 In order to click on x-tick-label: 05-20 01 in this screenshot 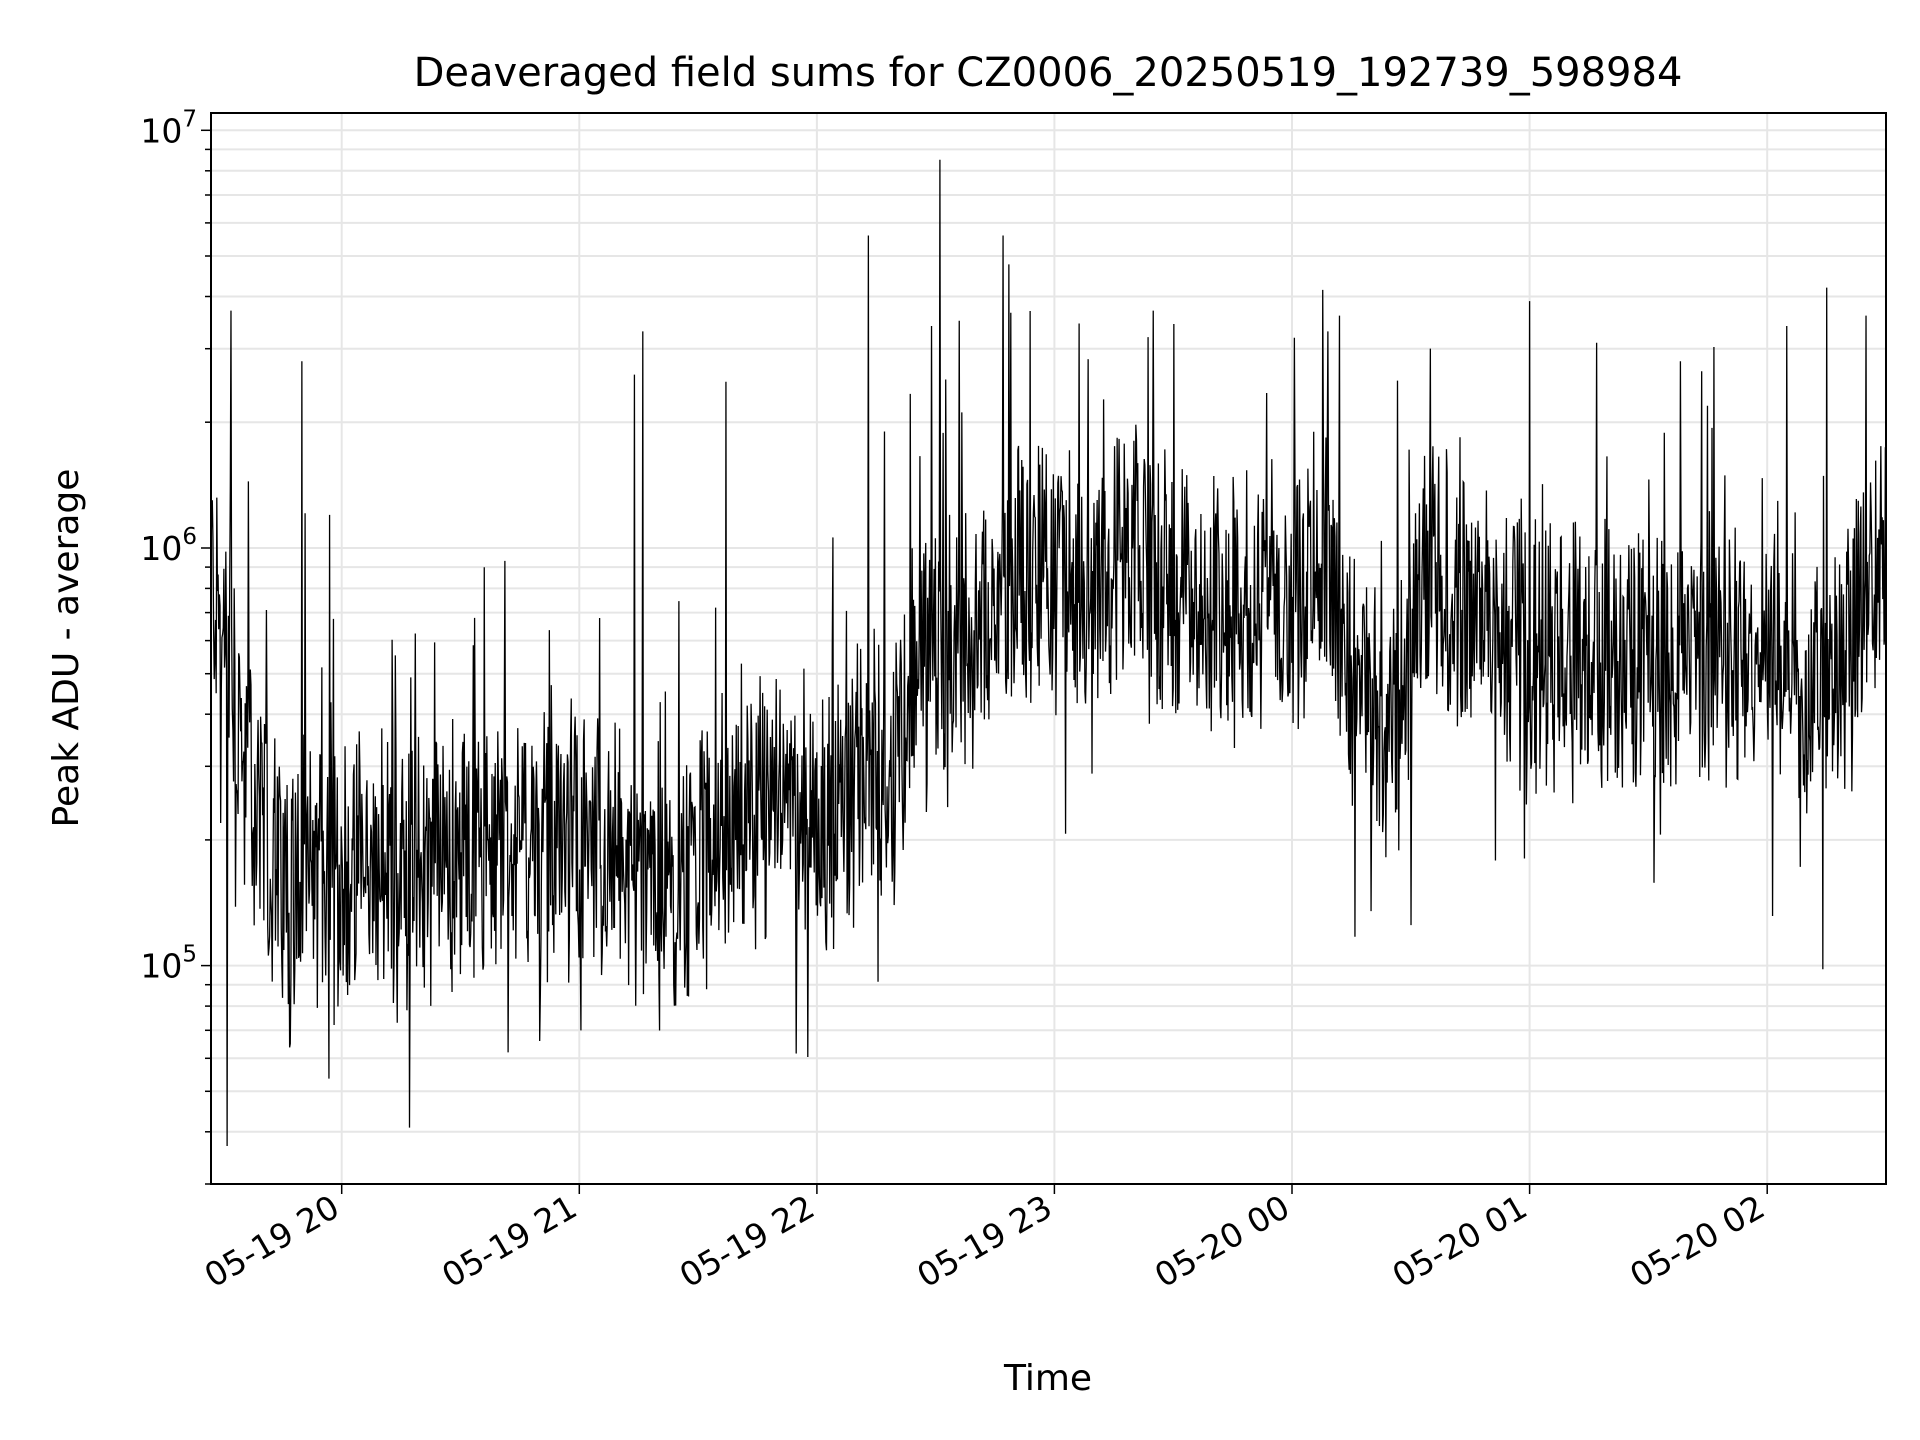, I will do `click(1460, 1241)`.